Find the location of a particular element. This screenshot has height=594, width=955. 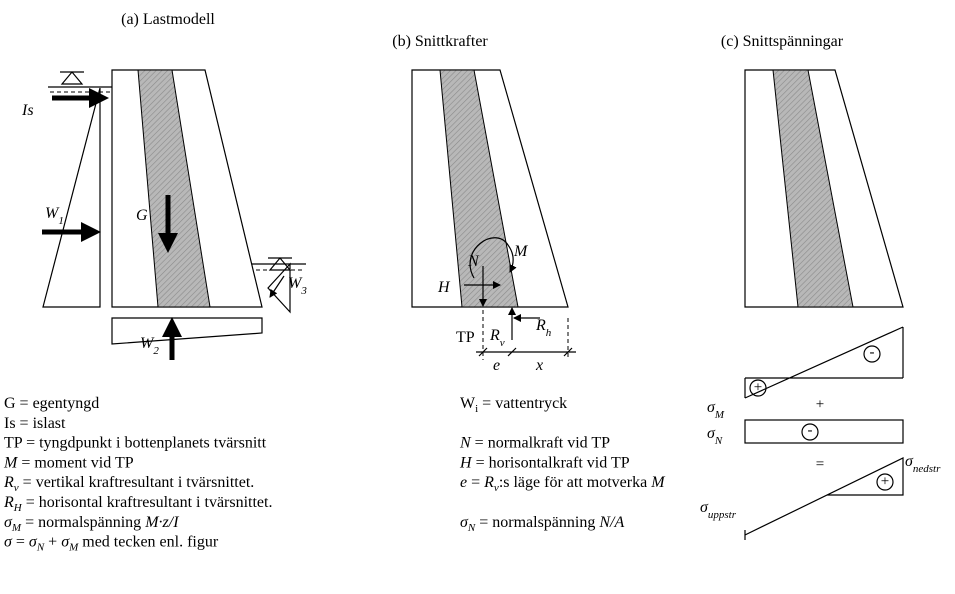

label: M is located at coordinates (521, 251).